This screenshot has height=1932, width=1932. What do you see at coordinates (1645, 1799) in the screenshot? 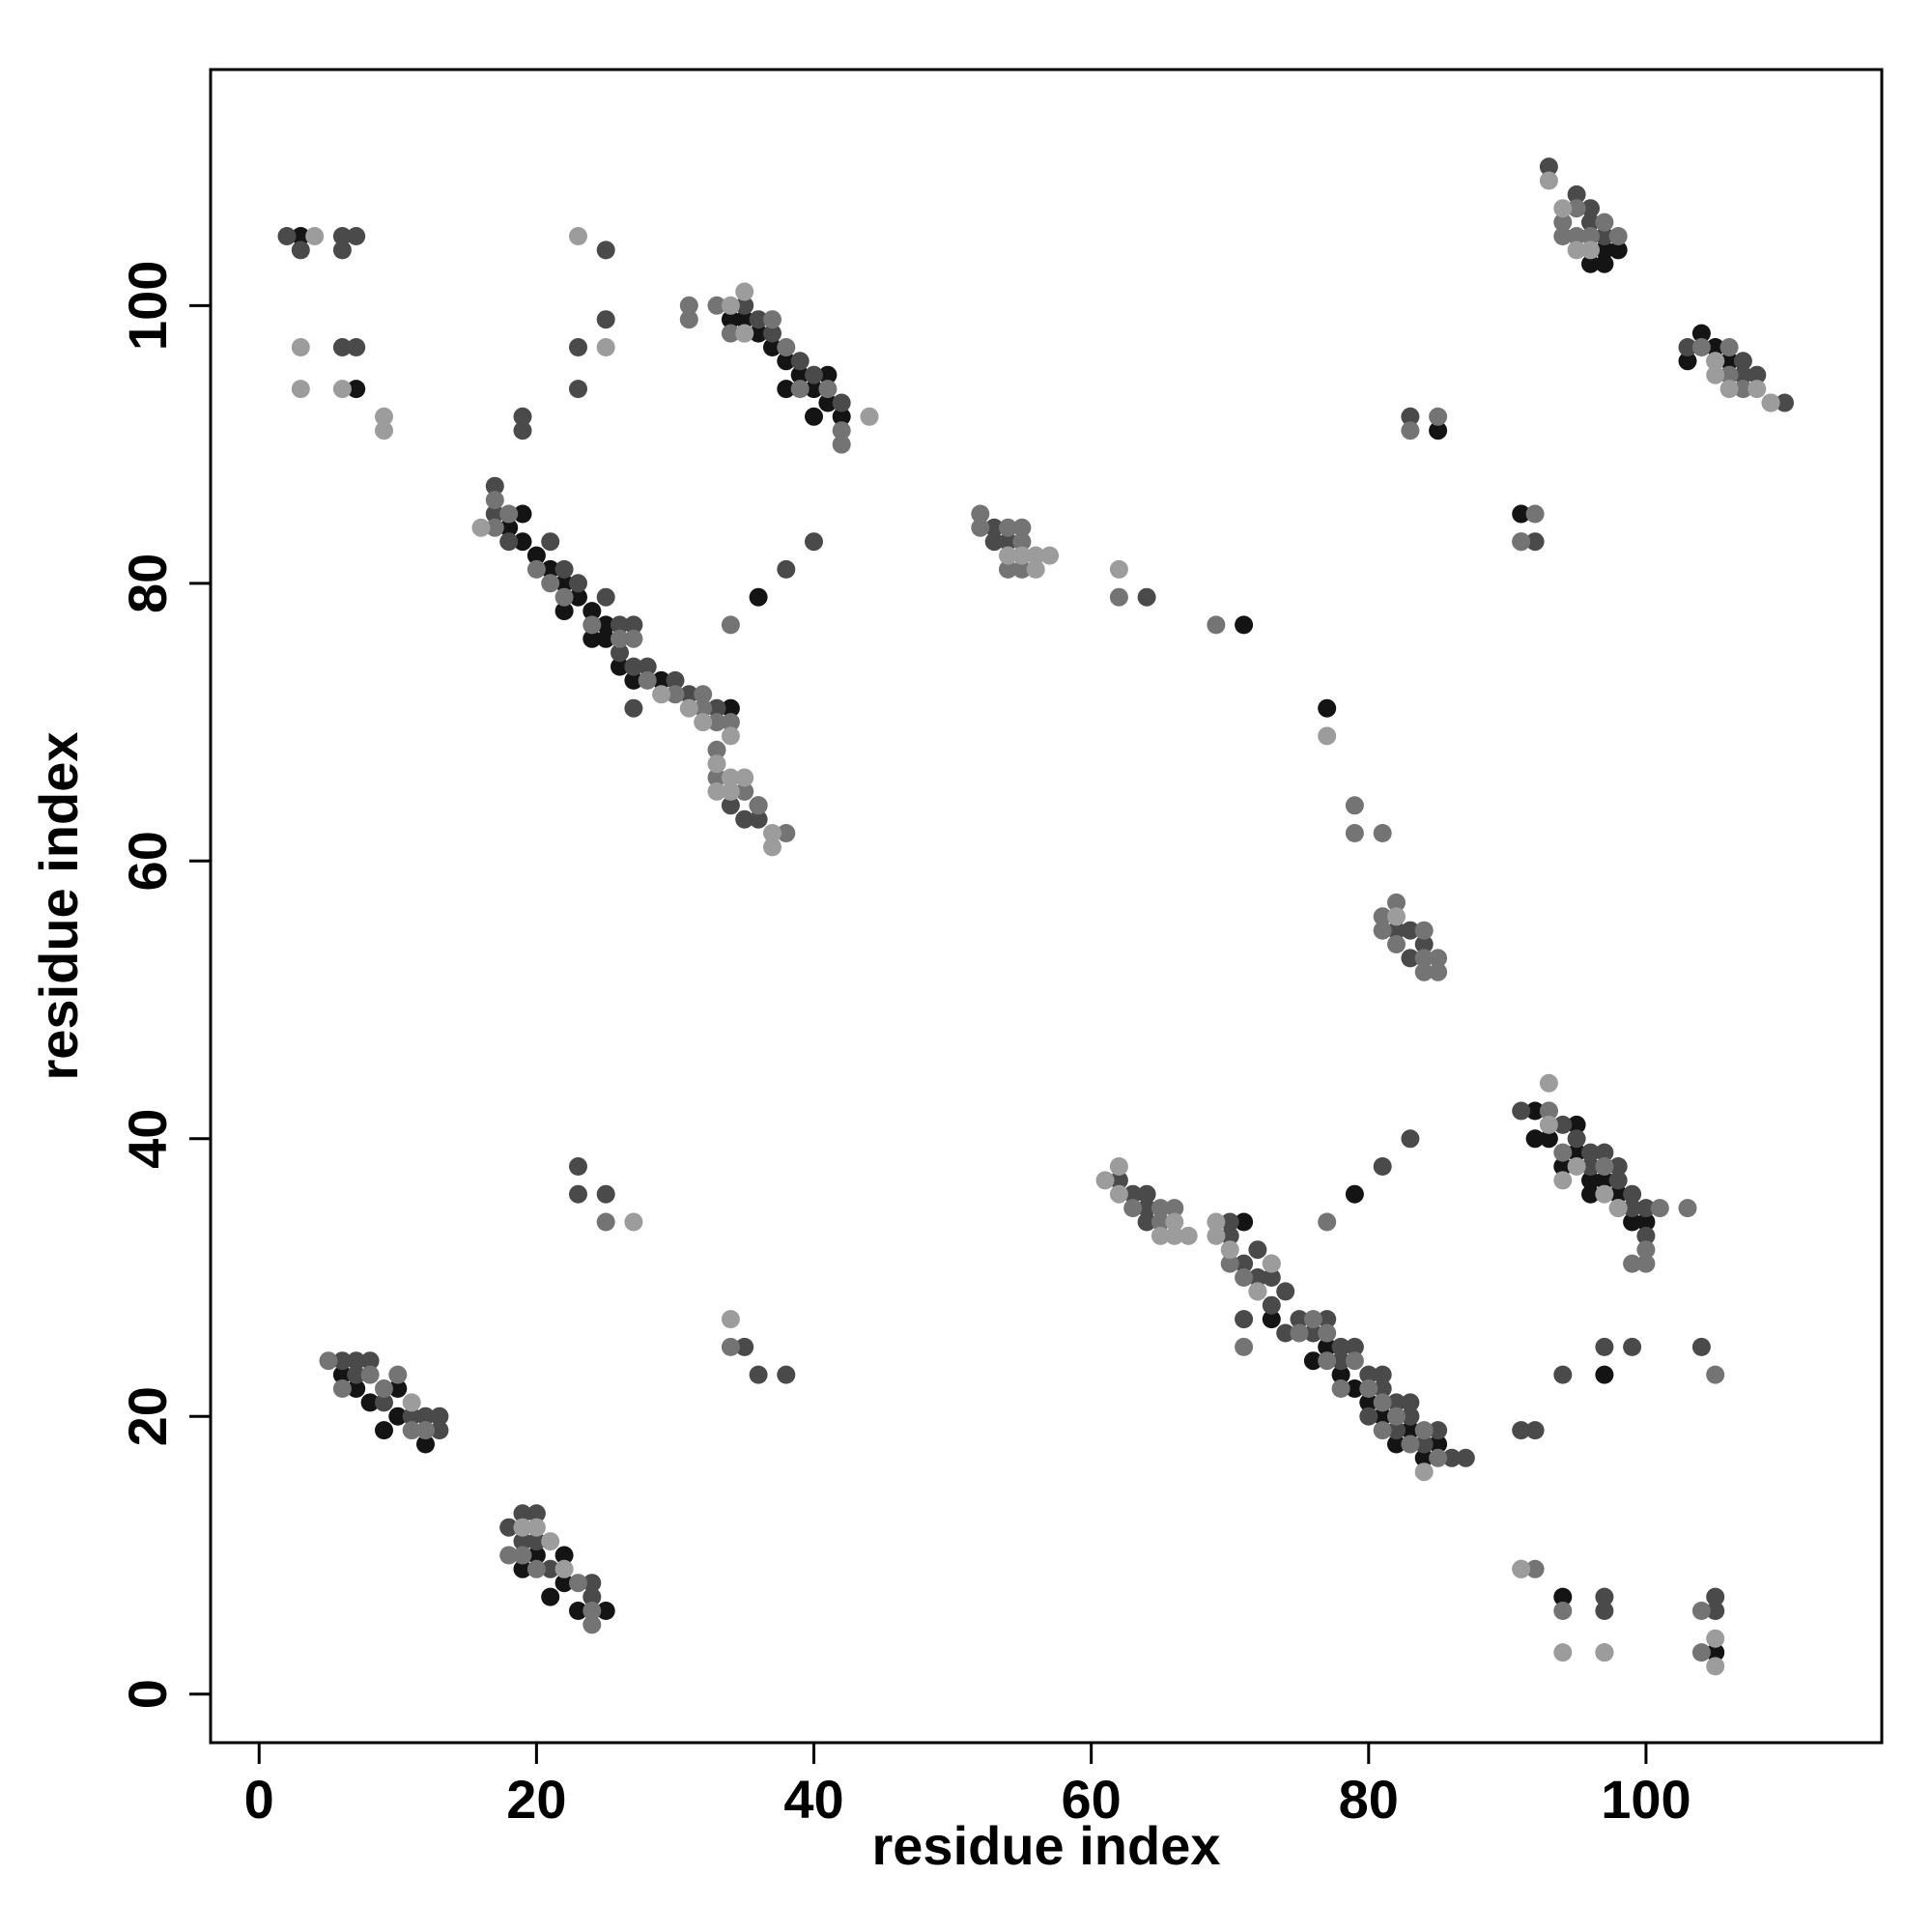
I see `x-tick-label: 100` at bounding box center [1645, 1799].